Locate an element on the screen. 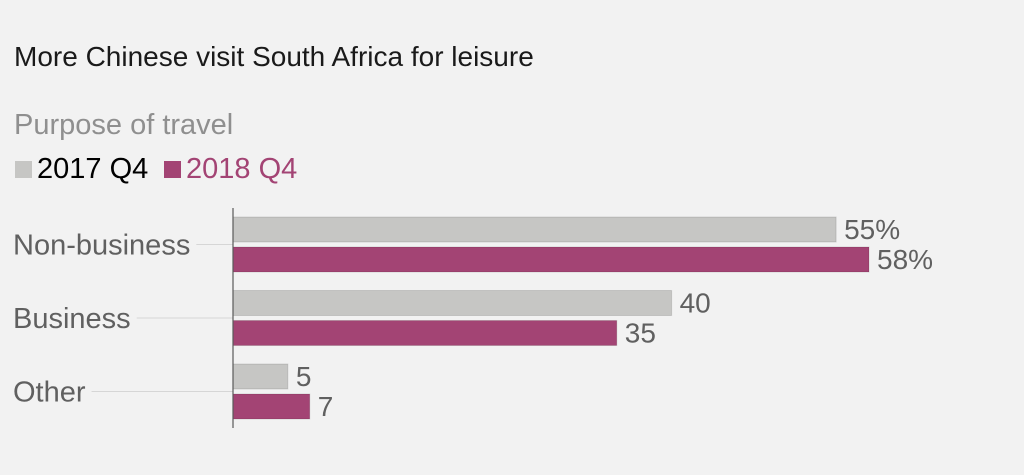 This screenshot has width=1024, height=475. bar-business-2017-q4 is located at coordinates (452, 303).